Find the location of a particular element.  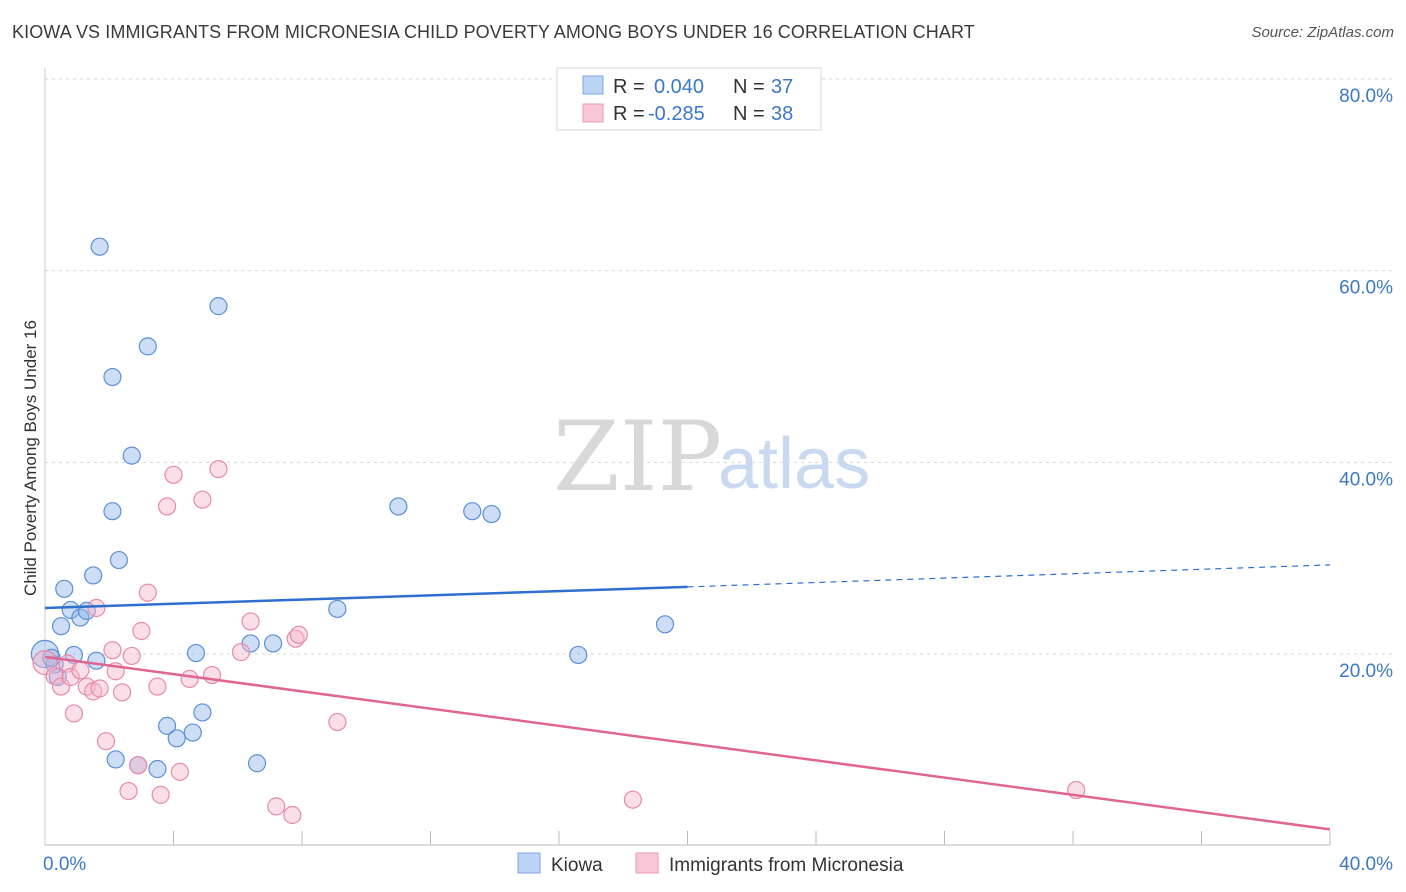

trend-line-kiowa is located at coordinates (366, 597).